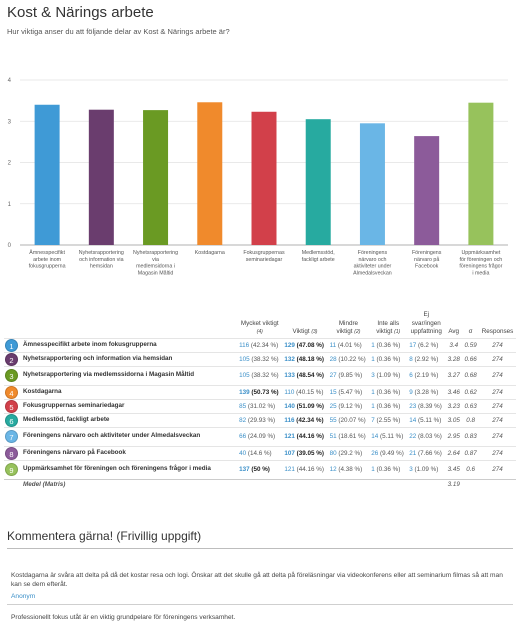 This screenshot has width=520, height=623. Describe the element at coordinates (333, 436) in the screenshot. I see `count-link: 51` at that location.